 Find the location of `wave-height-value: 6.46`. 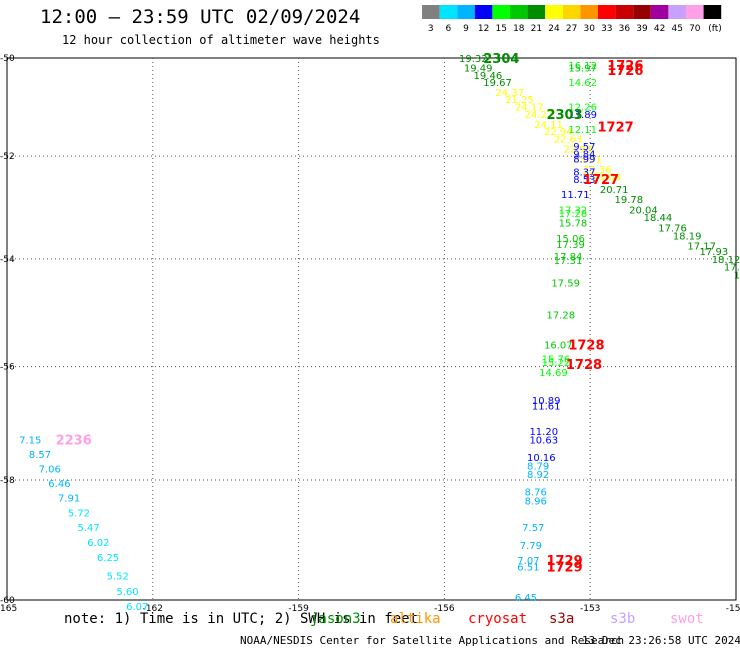

wave-height-value: 6.46 is located at coordinates (59, 484).